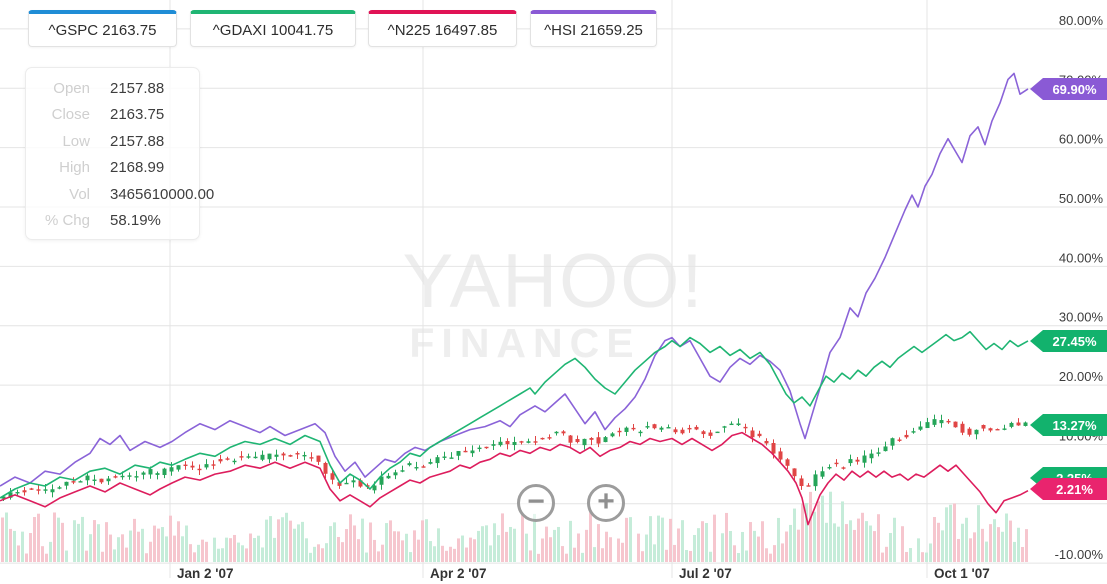  Describe the element at coordinates (705, 573) in the screenshot. I see `svg-text: Jul 2 '07` at that location.